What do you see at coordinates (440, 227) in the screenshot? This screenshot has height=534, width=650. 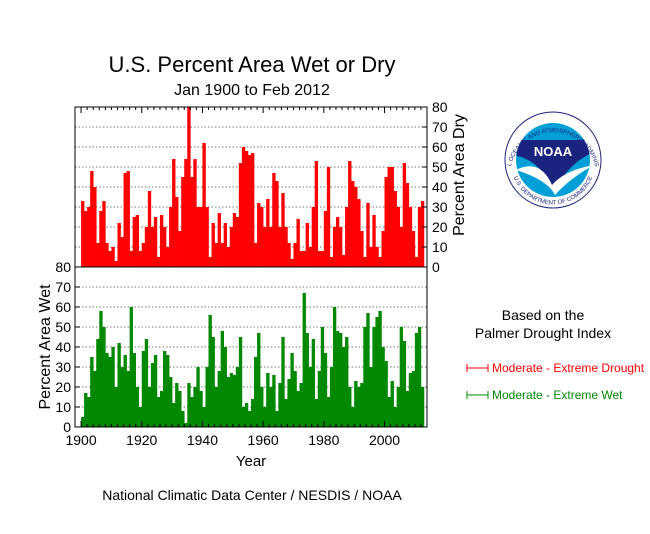 I see `y-tick-label-dry: 20` at bounding box center [440, 227].